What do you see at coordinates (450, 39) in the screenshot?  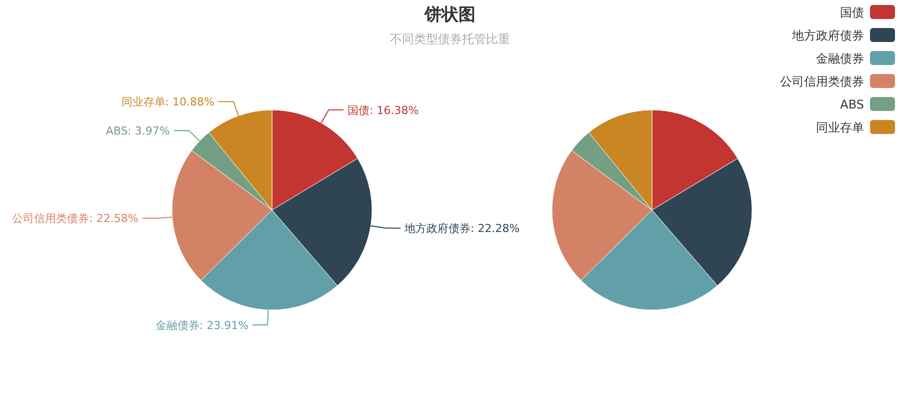 I see `chart-subtitle: 不同类型债券托管比重` at bounding box center [450, 39].